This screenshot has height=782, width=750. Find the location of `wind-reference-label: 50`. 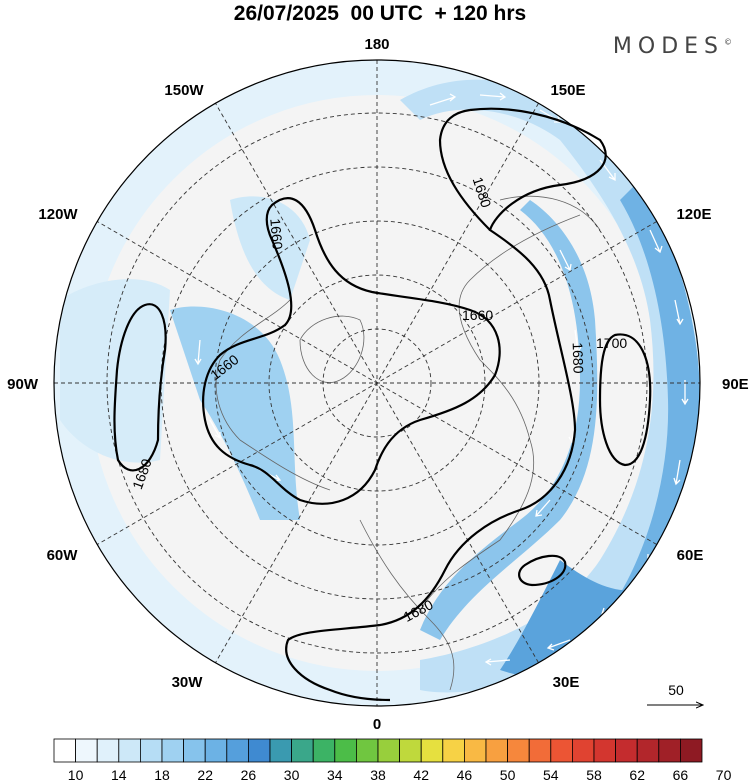

wind-reference-label: 50 is located at coordinates (676, 690).